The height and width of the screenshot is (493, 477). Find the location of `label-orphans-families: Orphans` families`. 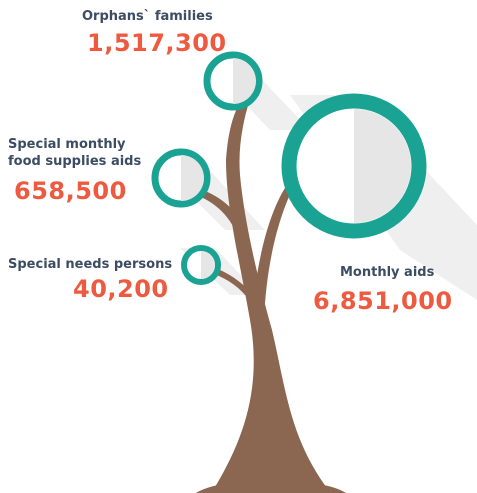

label-orphans-families: Orphans` families is located at coordinates (147, 16).